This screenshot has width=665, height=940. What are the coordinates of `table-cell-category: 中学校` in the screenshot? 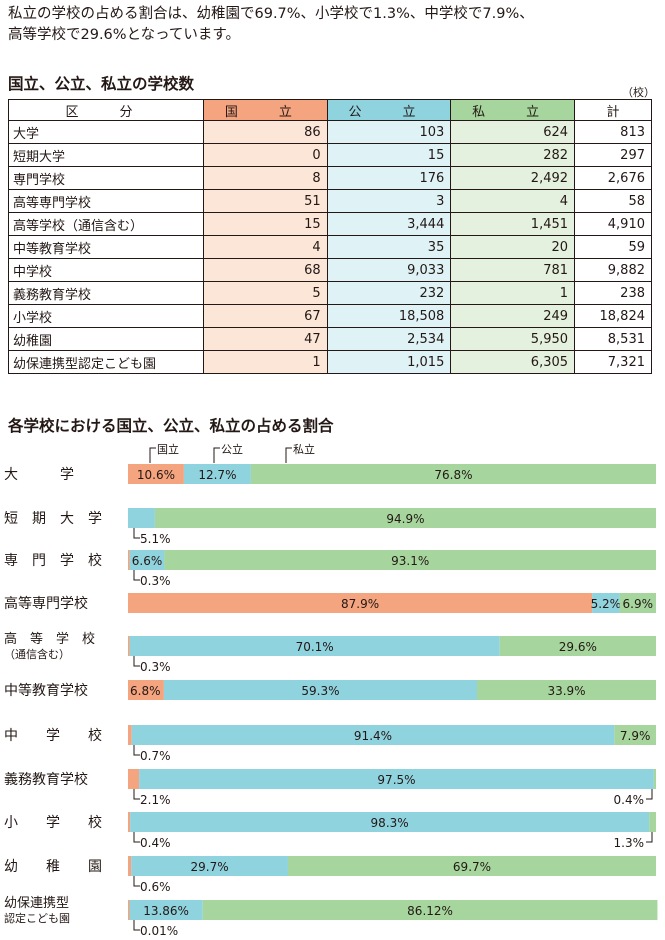 It's located at (106, 270).